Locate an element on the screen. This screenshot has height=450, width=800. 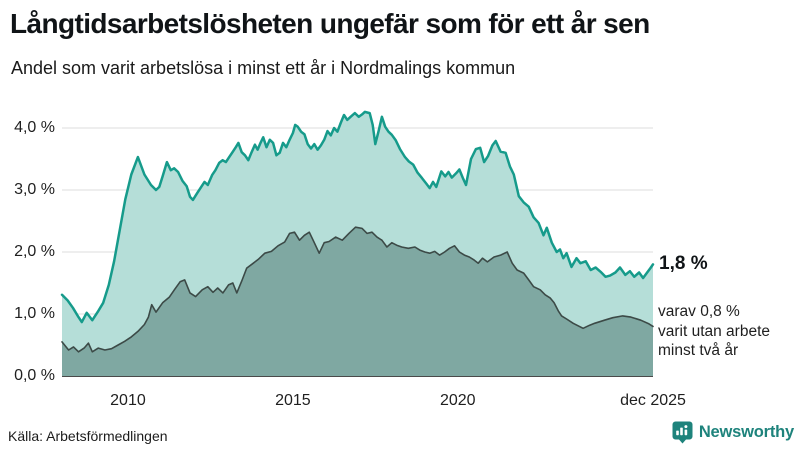
inner-series-annotation-line3: minst två år is located at coordinates (698, 350).